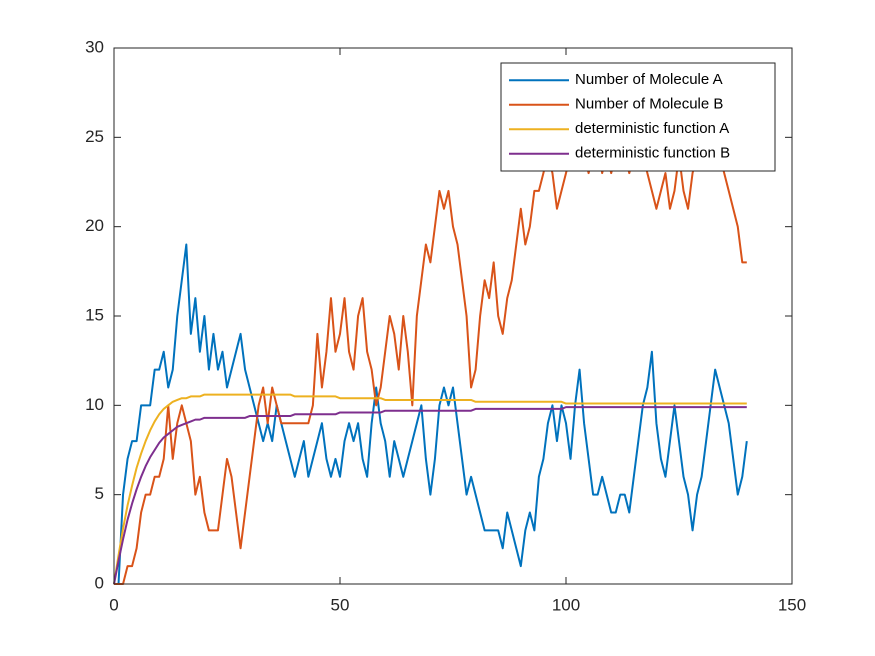 Image resolution: width=875 pixels, height=656 pixels. What do you see at coordinates (99, 582) in the screenshot?
I see `y-tick-label: 0` at bounding box center [99, 582].